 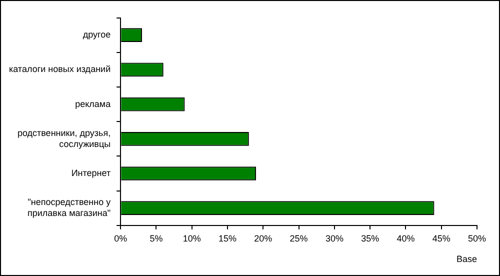 What do you see at coordinates (96, 35) in the screenshot?
I see `y-tick-label: другое` at bounding box center [96, 35].